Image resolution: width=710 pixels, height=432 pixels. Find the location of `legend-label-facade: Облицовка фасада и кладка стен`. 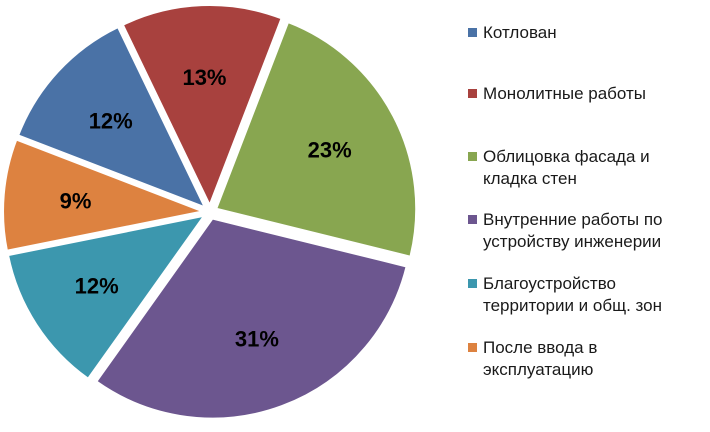

legend-label-facade: Облицовка фасада и кладка стен is located at coordinates (566, 167).